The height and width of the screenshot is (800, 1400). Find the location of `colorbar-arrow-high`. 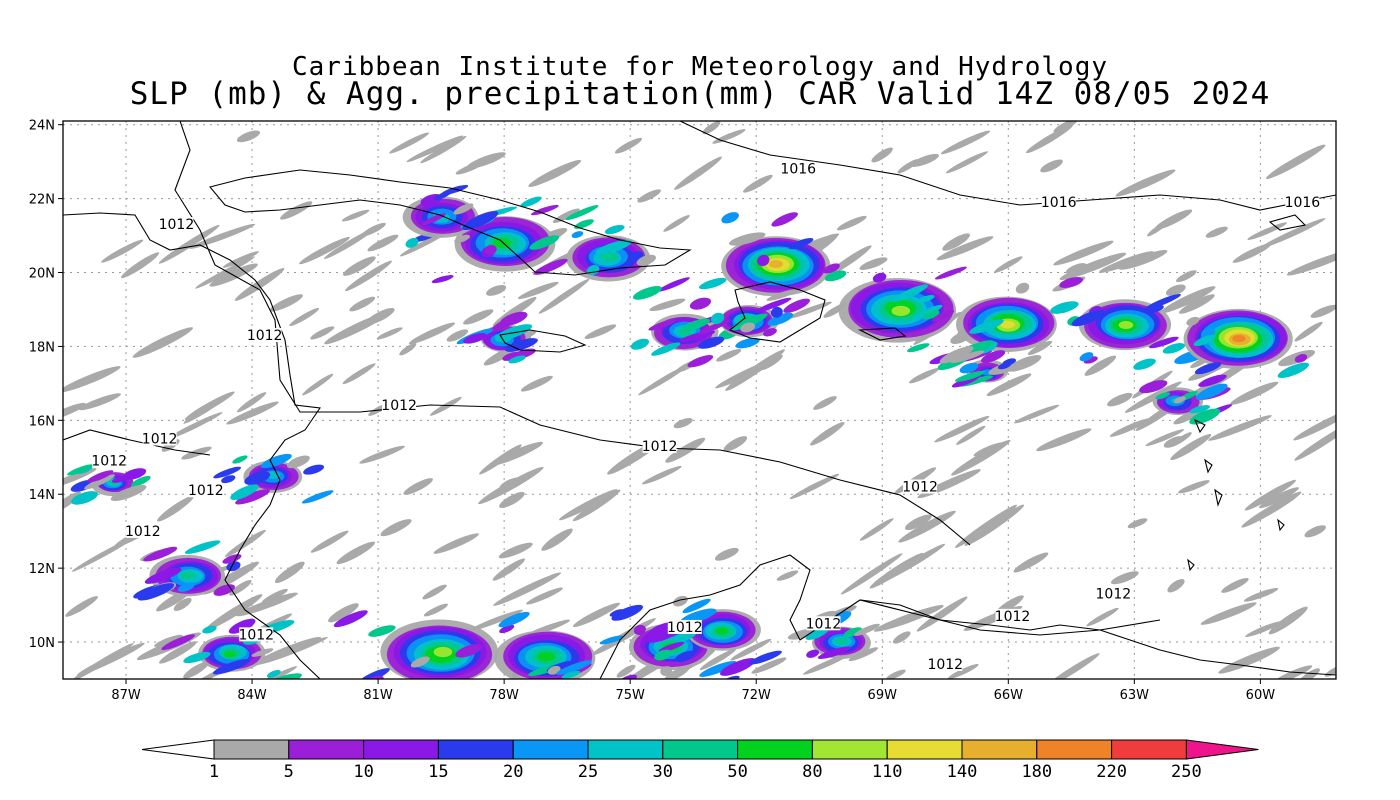

colorbar-arrow-high is located at coordinates (1222, 749).